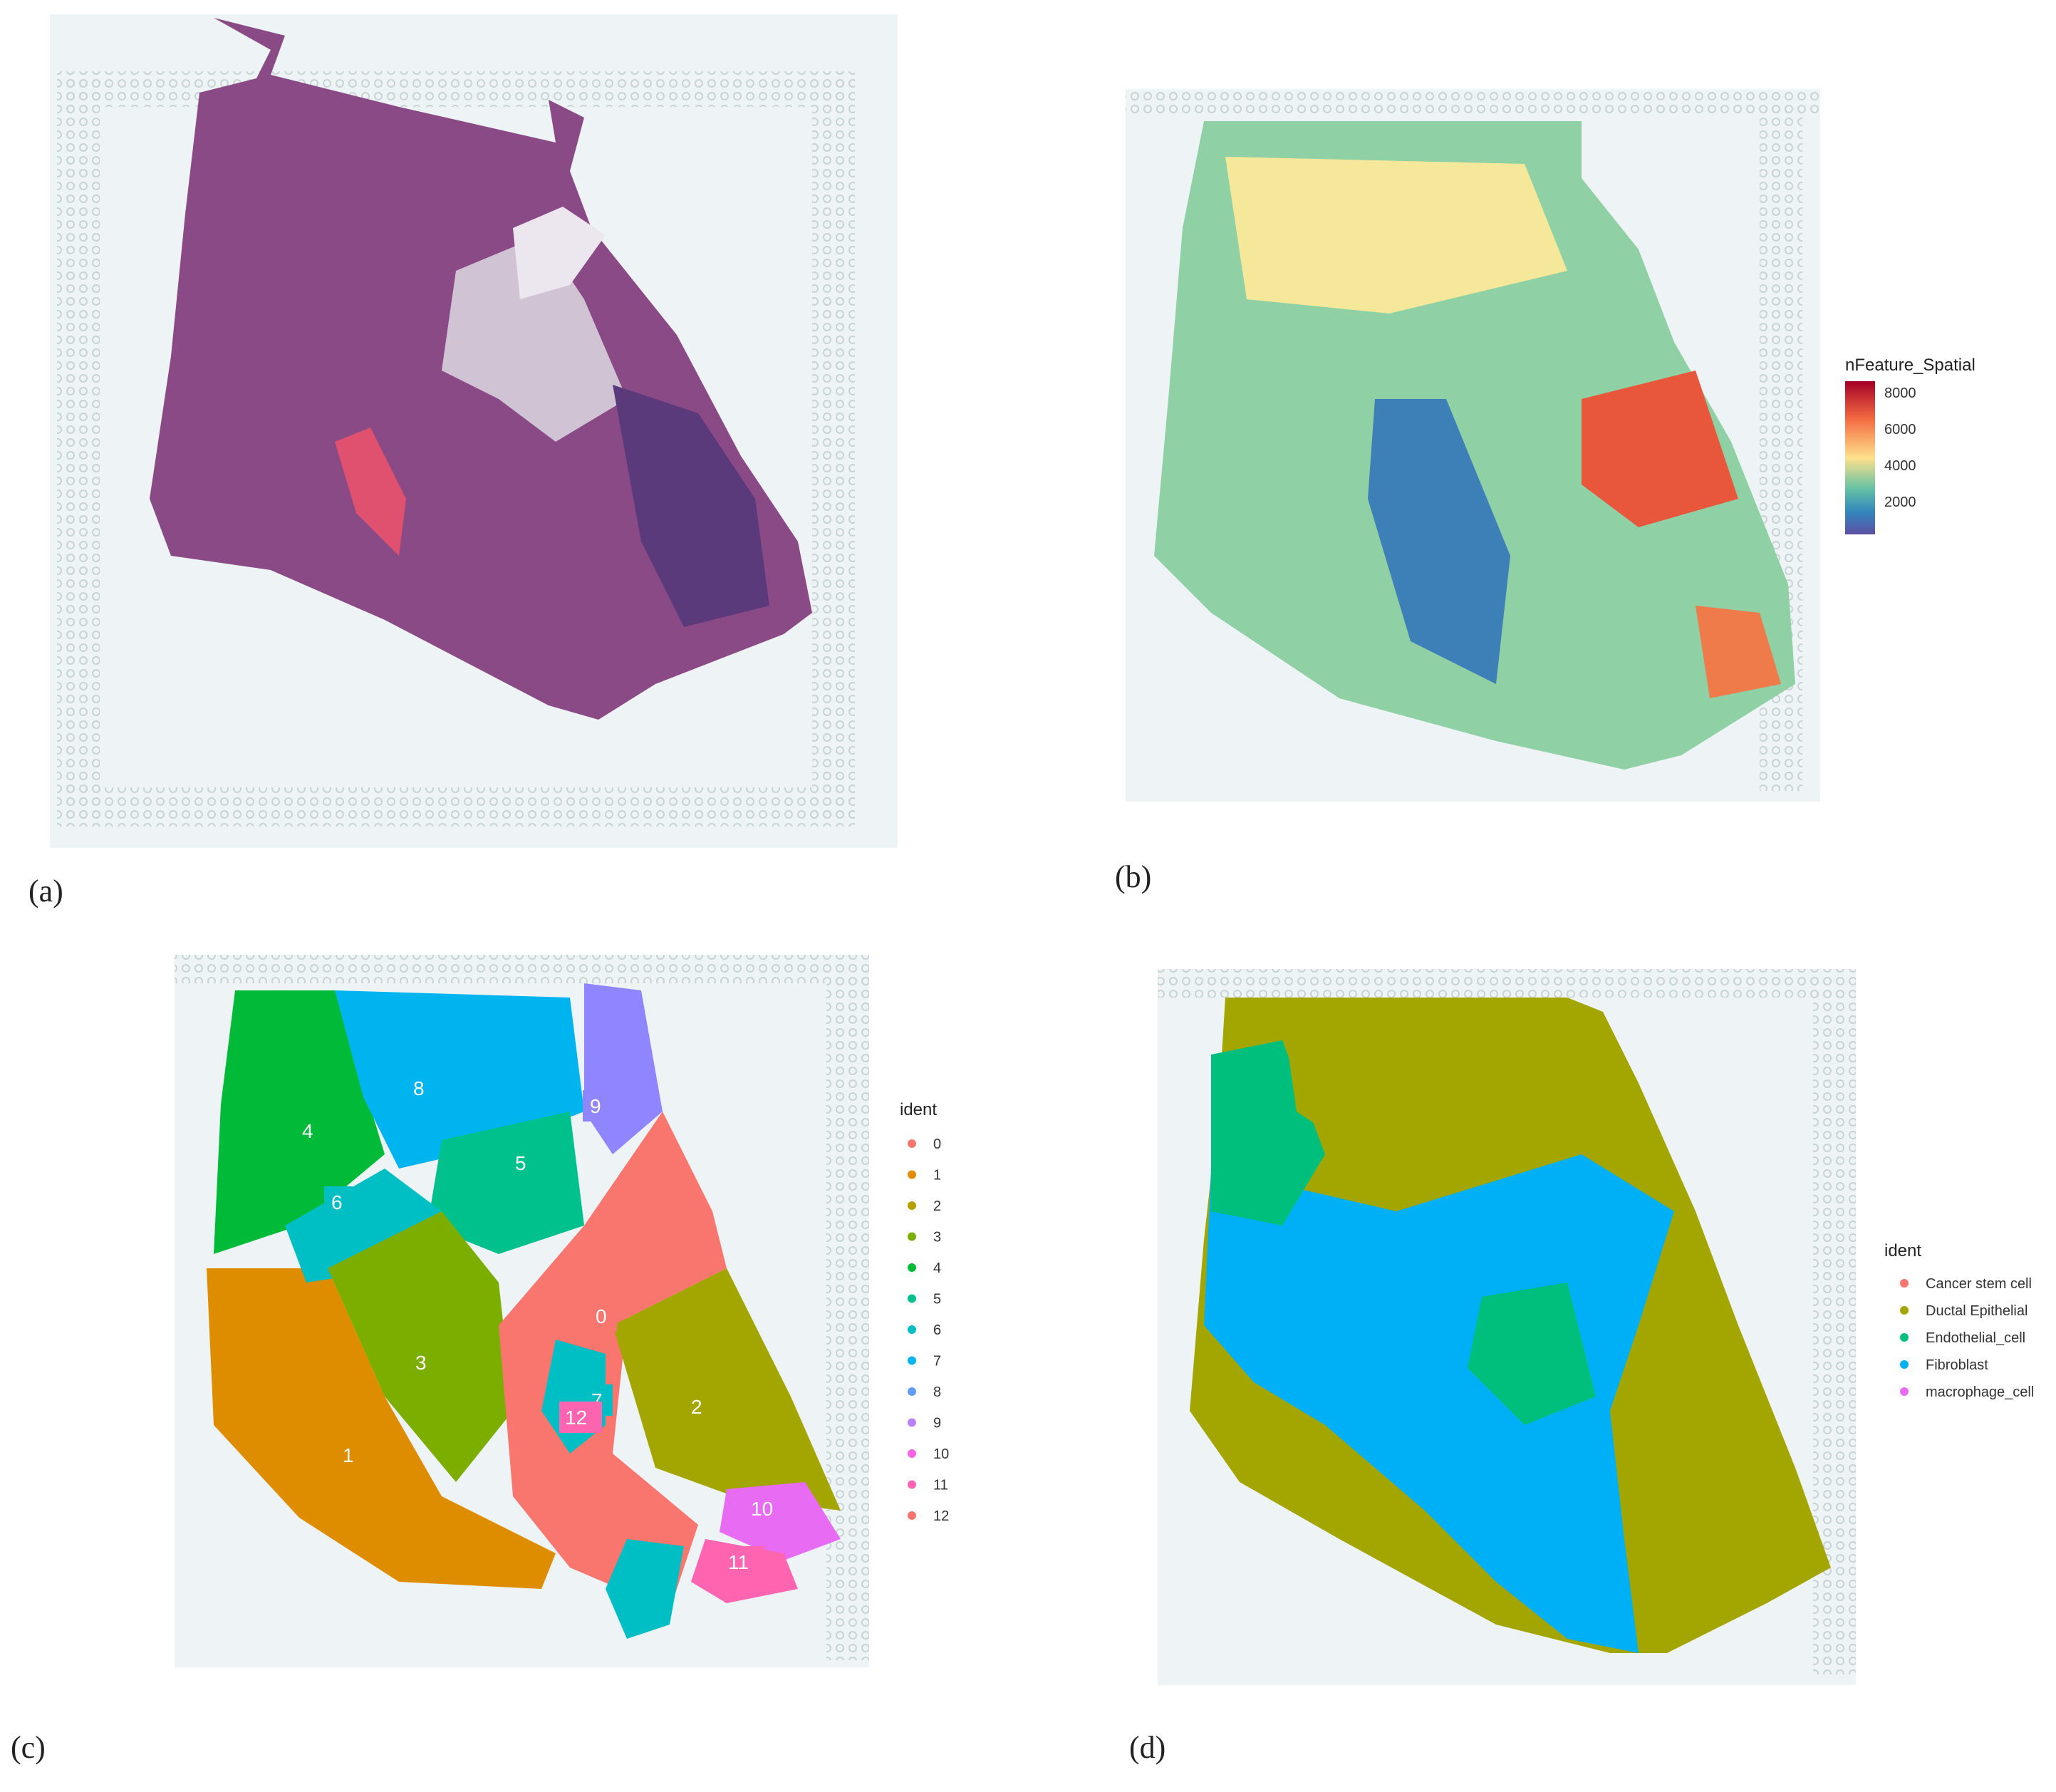 The image size is (2056, 1792). Describe the element at coordinates (1975, 1338) in the screenshot. I see `legend-d-entry-label: Endothelial_cell` at that location.